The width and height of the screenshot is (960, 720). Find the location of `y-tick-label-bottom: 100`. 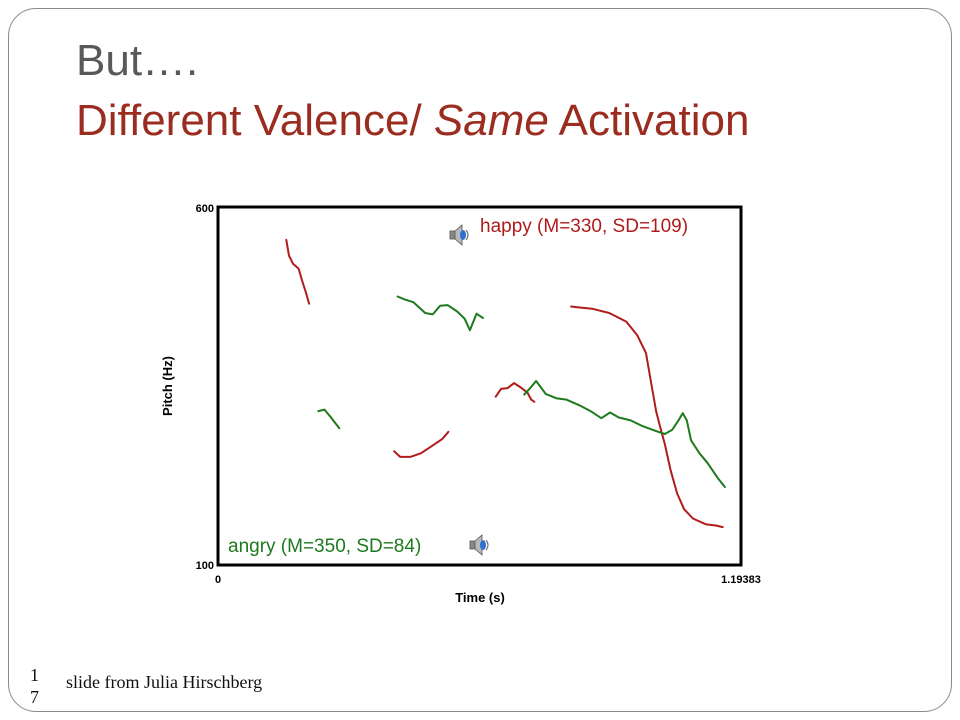

y-tick-label-bottom: 100 is located at coordinates (205, 566).